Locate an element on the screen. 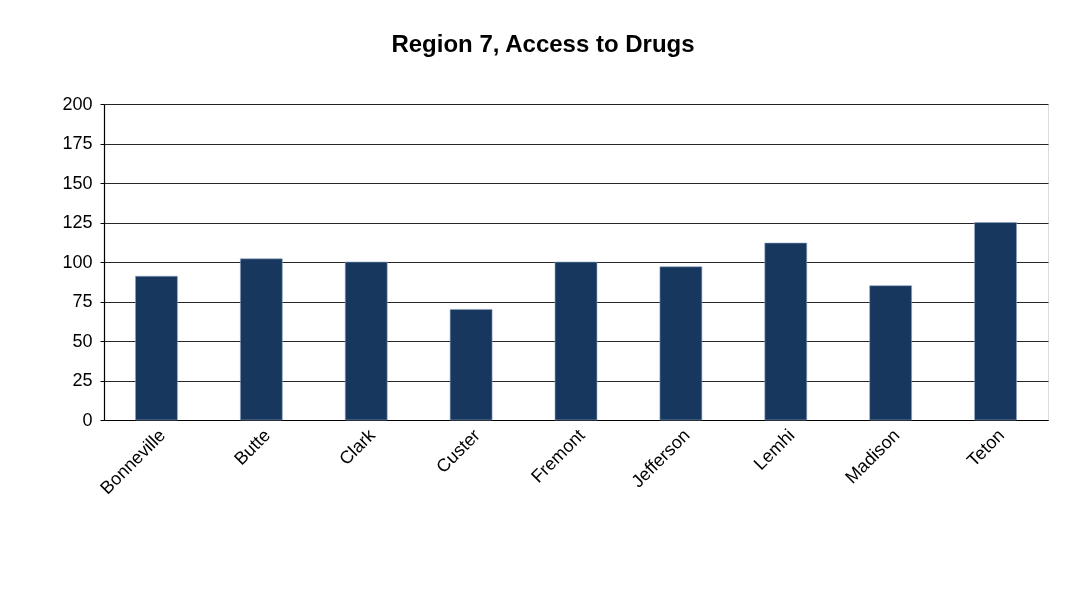 This screenshot has height=590, width=1073. y-tick-label: 0 is located at coordinates (87, 419).